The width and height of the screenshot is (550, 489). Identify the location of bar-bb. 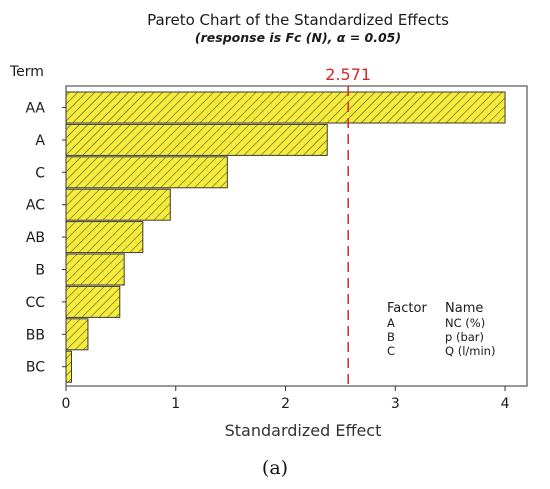
(77, 334).